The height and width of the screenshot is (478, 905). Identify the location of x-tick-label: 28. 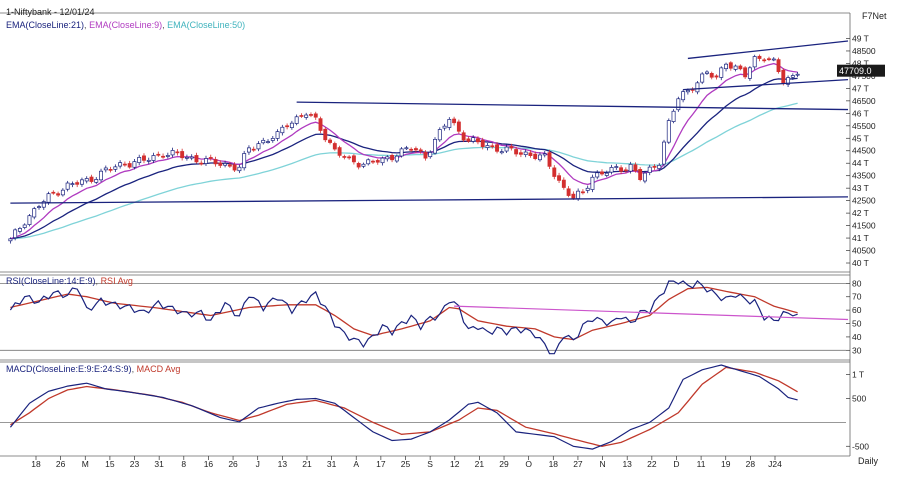
(751, 464).